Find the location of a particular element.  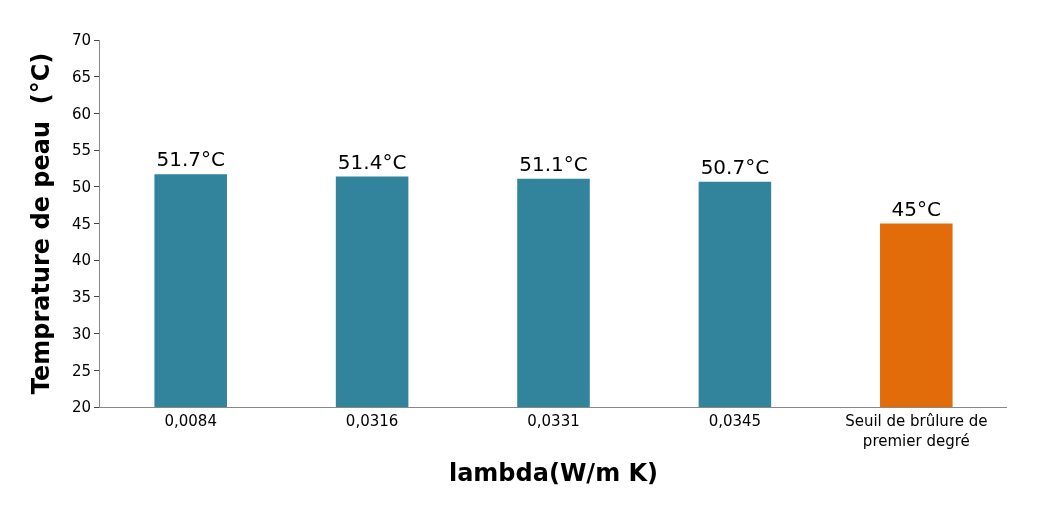

data-label: 45°C is located at coordinates (916, 208).